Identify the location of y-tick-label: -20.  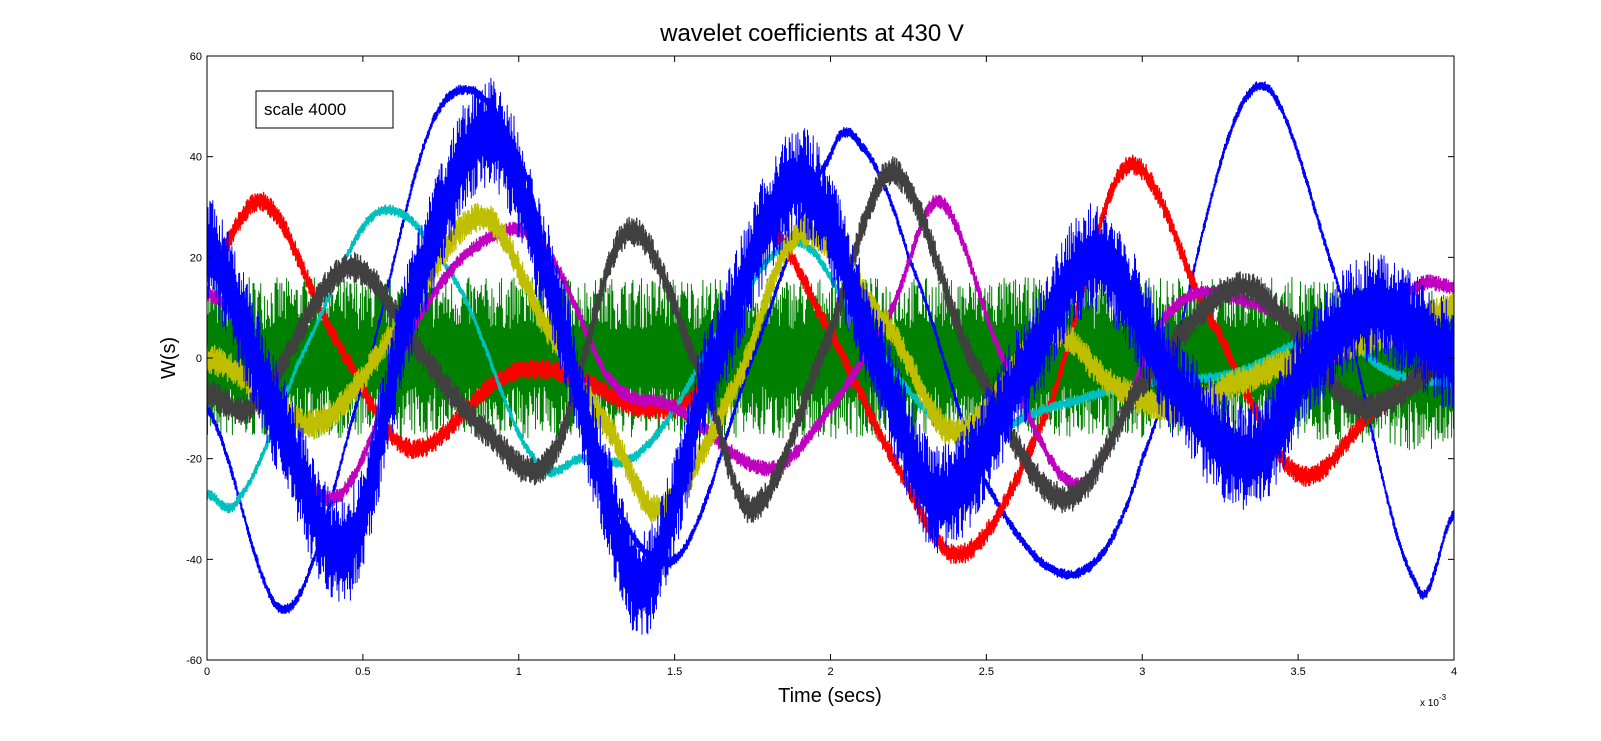
(194, 460).